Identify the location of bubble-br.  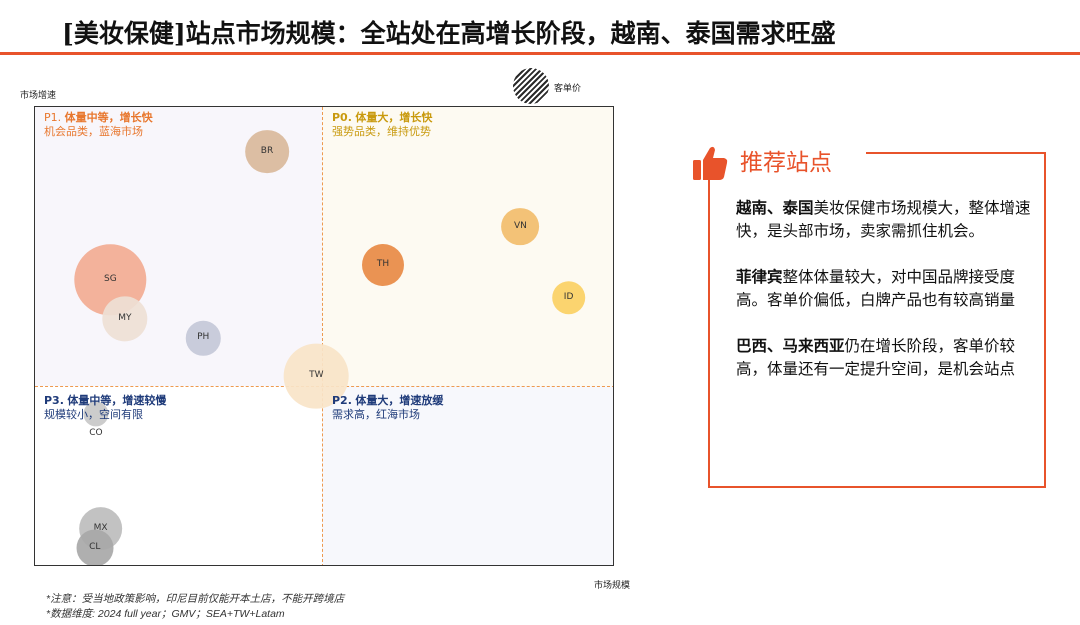
(267, 151).